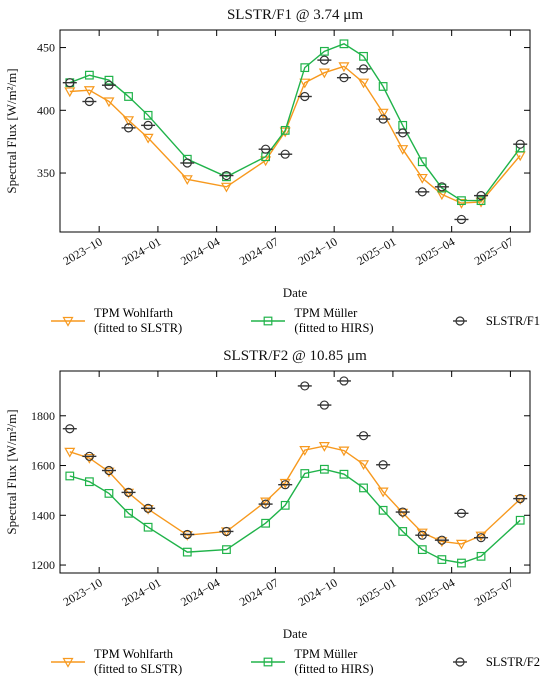 The height and width of the screenshot is (682, 550). Describe the element at coordinates (43, 515) in the screenshot. I see `y-tick-label: 1400` at that location.